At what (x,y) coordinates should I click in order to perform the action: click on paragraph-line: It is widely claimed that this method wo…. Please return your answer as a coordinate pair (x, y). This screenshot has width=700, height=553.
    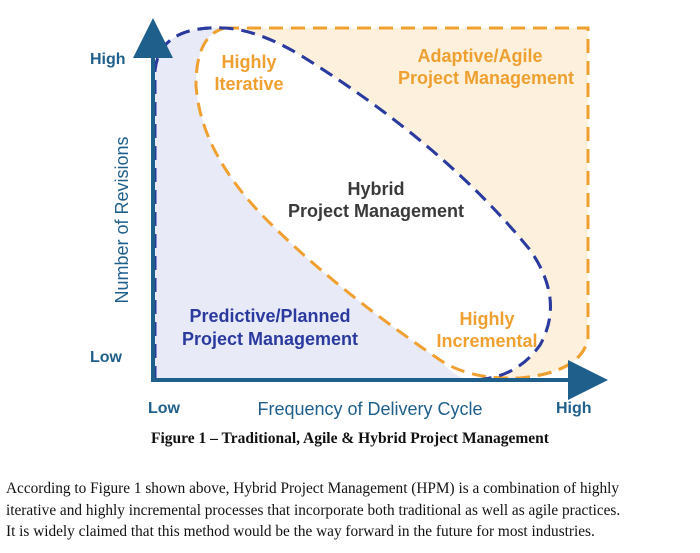
    Looking at the image, I should click on (300, 532).